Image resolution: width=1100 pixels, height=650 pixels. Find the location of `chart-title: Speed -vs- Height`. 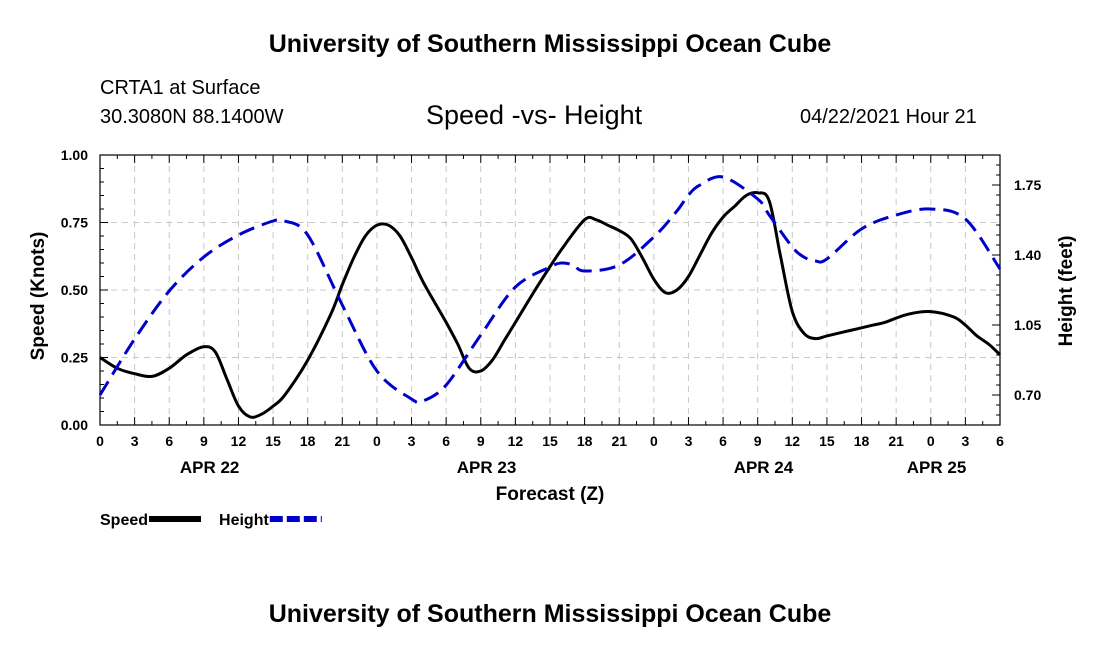

chart-title: Speed -vs- Height is located at coordinates (534, 115).